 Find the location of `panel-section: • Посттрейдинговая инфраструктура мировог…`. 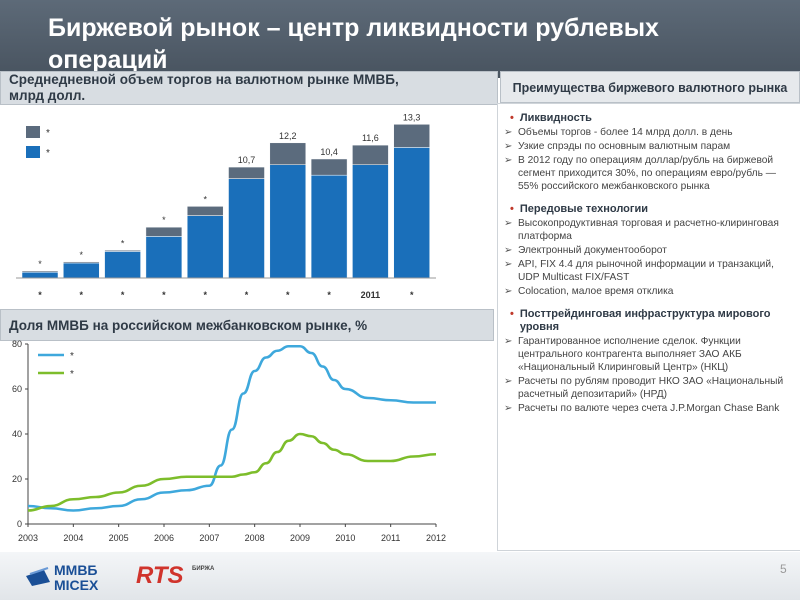

panel-section: • Посттрейдинговая инфраструктура мировог… is located at coordinates (649, 361).